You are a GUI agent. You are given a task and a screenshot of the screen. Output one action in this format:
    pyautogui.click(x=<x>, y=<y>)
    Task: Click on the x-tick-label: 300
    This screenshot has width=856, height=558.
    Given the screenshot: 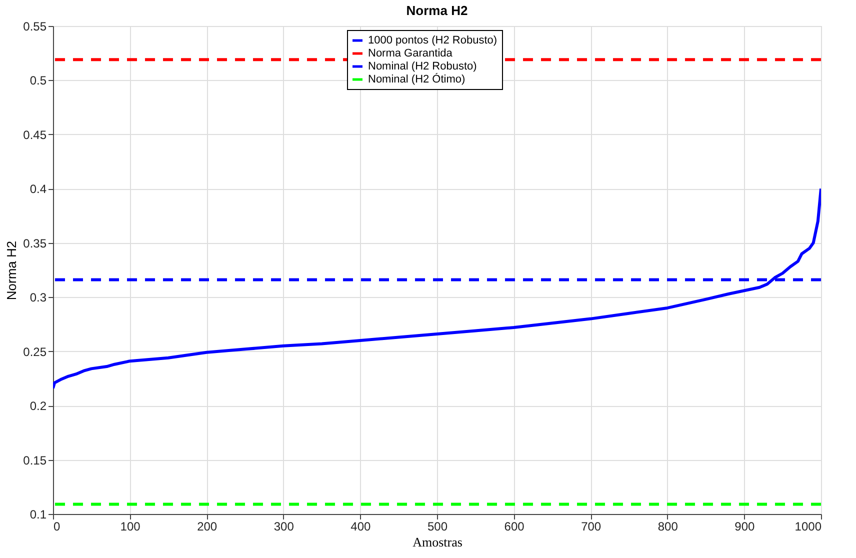 What is the action you would take?
    pyautogui.click(x=284, y=527)
    